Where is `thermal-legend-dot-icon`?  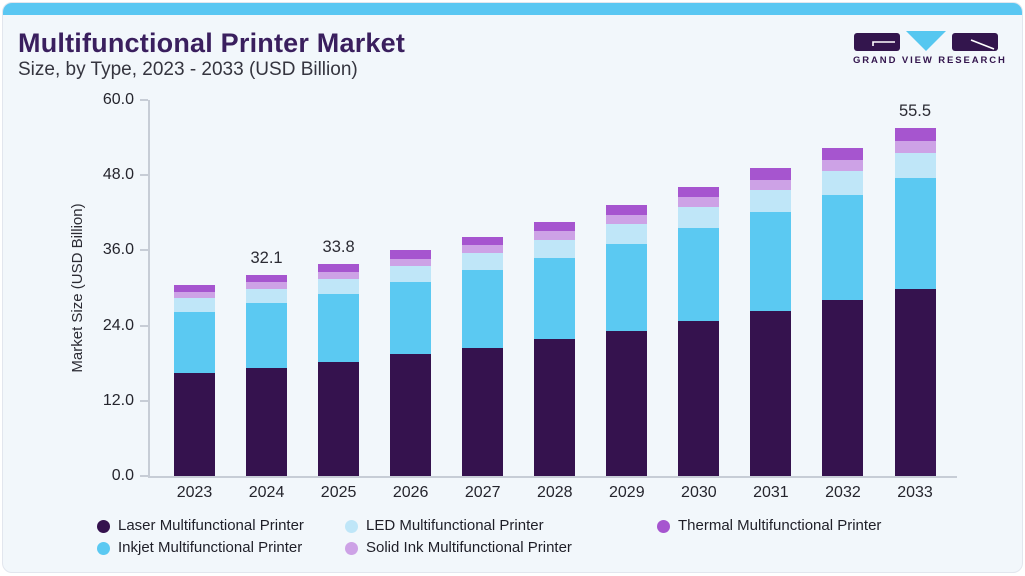
thermal-legend-dot-icon is located at coordinates (663, 526).